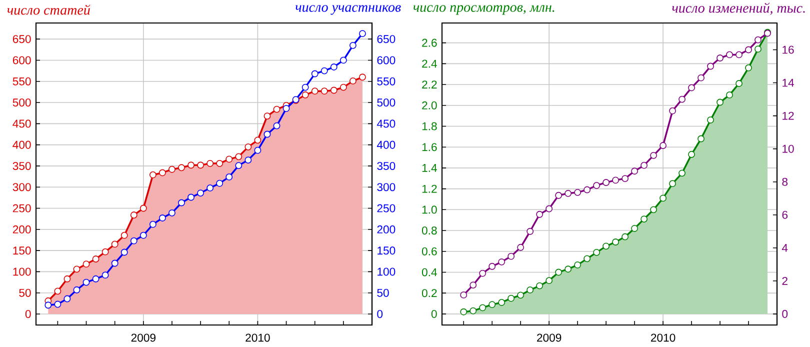 Image resolution: width=810 pixels, height=347 pixels. I want to click on y-tick-label: 0.8, so click(429, 230).